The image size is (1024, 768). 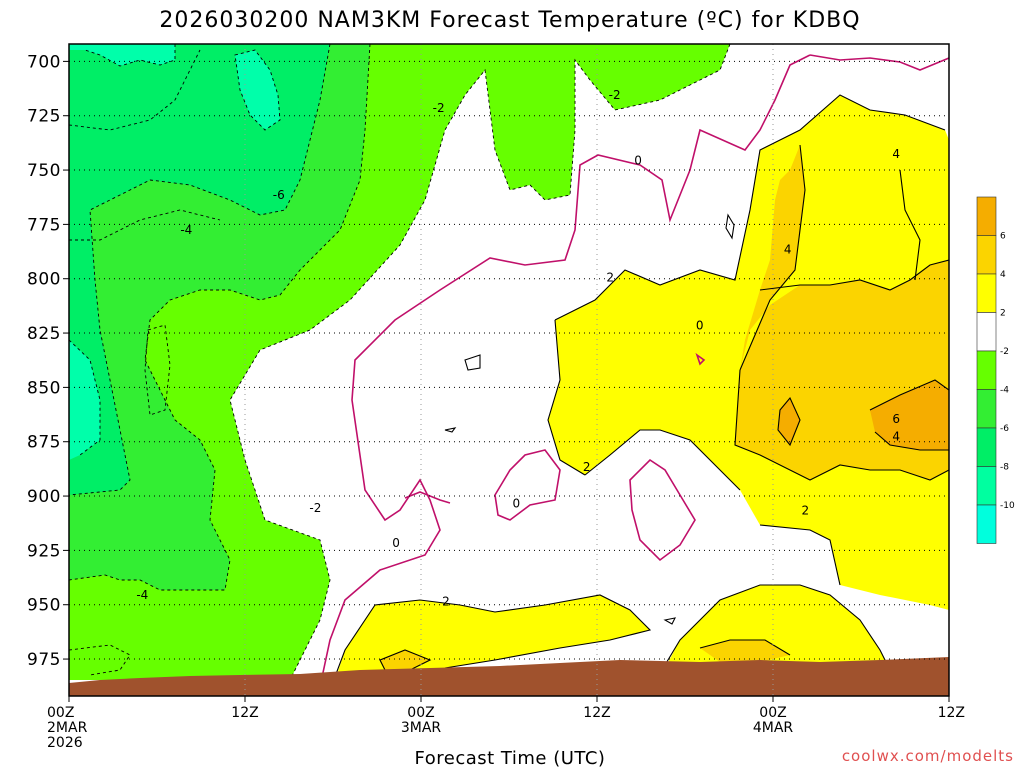 What do you see at coordinates (44, 225) in the screenshot?
I see `y-tick-label: 775` at bounding box center [44, 225].